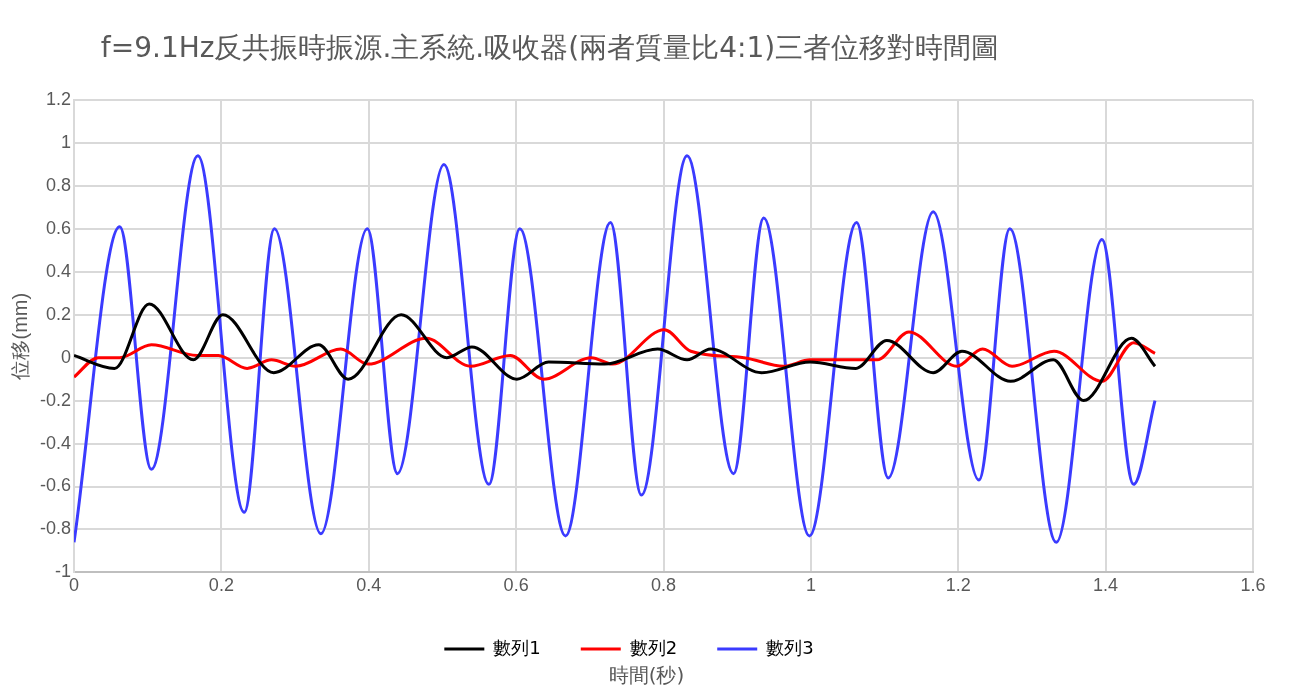 This screenshot has height=693, width=1293. What do you see at coordinates (58, 313) in the screenshot?
I see `y-tick-label: 0.2` at bounding box center [58, 313].